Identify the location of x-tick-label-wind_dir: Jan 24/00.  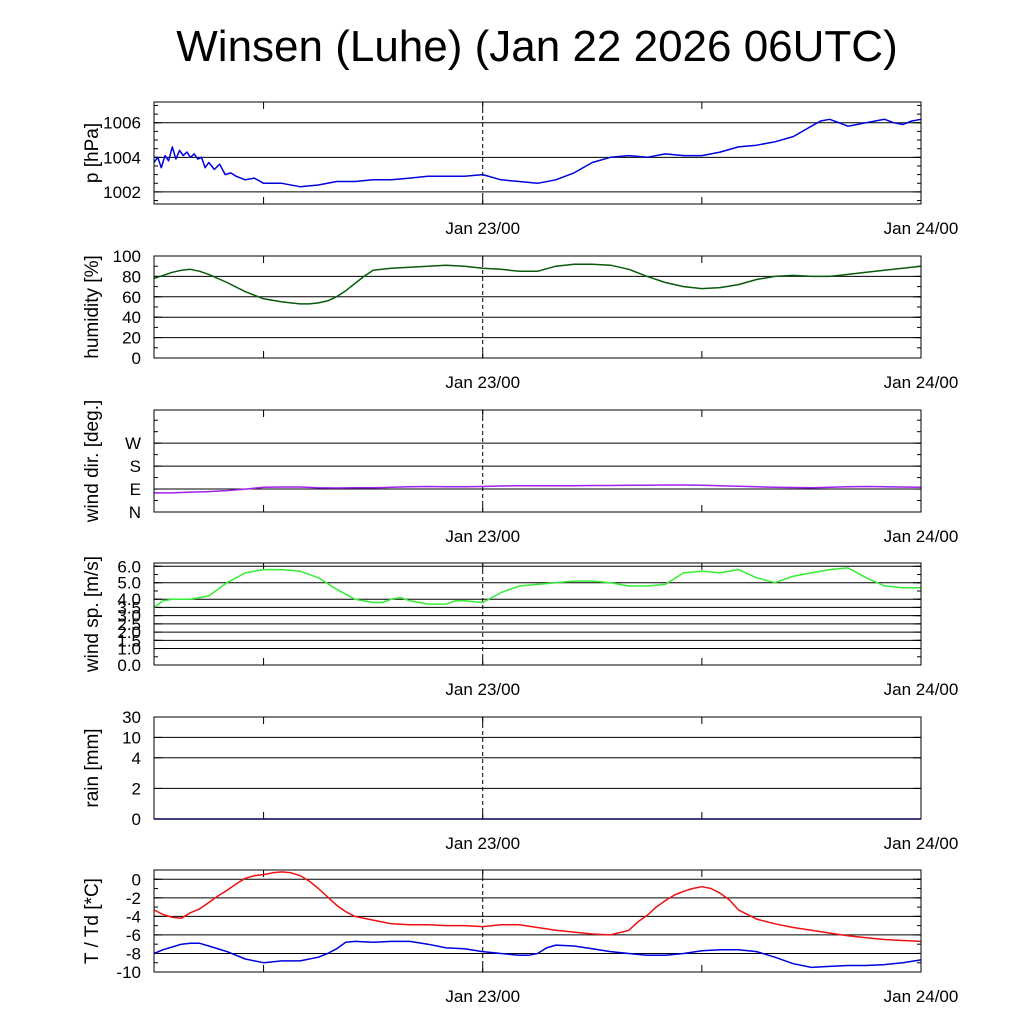
(921, 536).